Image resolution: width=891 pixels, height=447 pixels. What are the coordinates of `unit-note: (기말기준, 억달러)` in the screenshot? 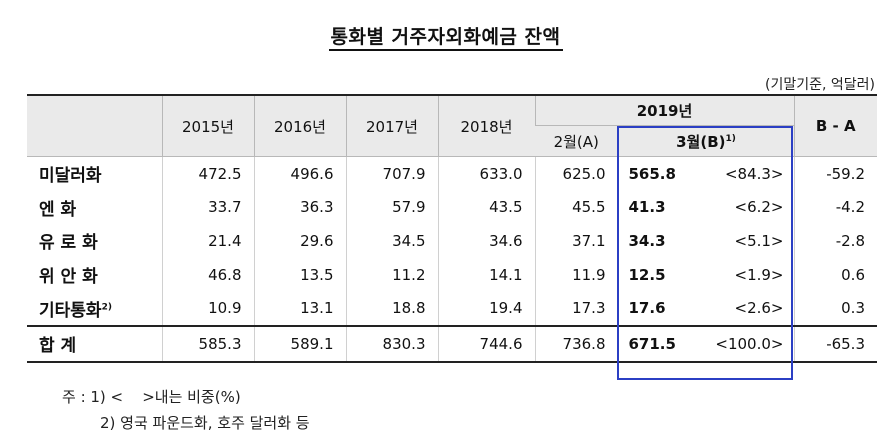 It's located at (820, 85).